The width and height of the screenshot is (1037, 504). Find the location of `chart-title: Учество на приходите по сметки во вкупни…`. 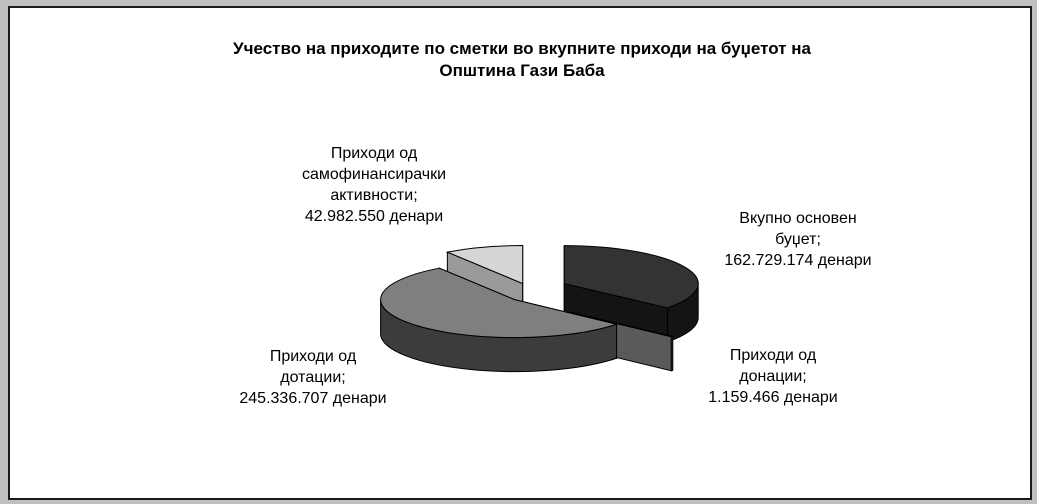

chart-title: Учество на приходите по сметки во вкупни… is located at coordinates (522, 60).